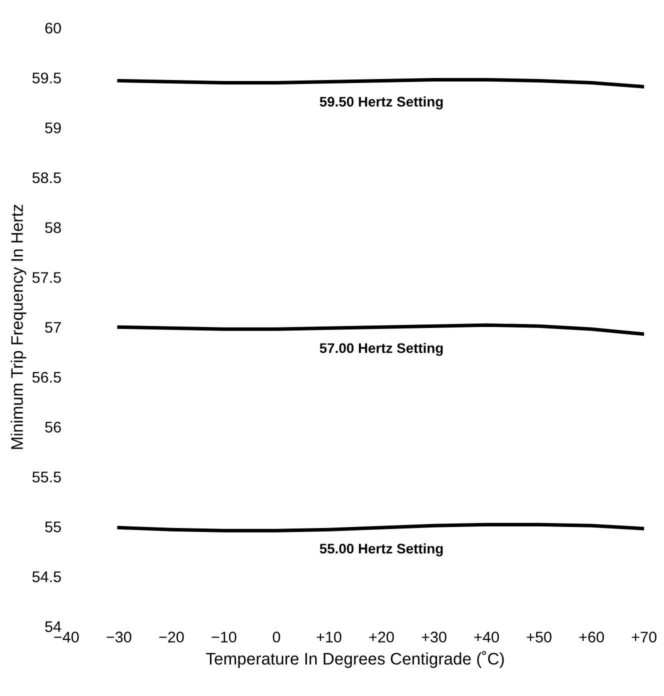 This screenshot has width=664, height=696. What do you see at coordinates (644, 637) in the screenshot?
I see `x-tick-label: +70` at bounding box center [644, 637].